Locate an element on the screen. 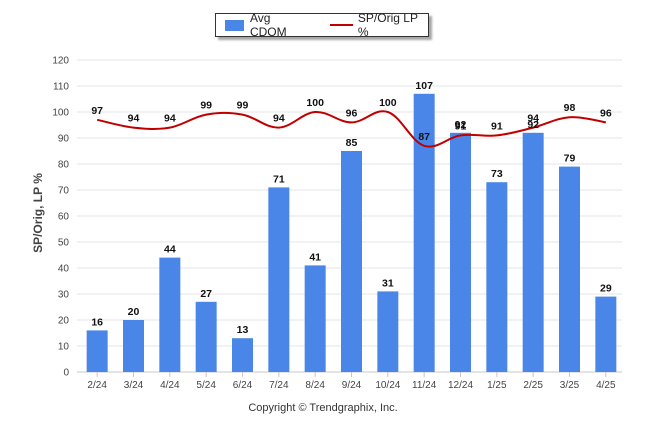 This screenshot has width=646, height=434. x-tick-label: 5/24 is located at coordinates (206, 385).